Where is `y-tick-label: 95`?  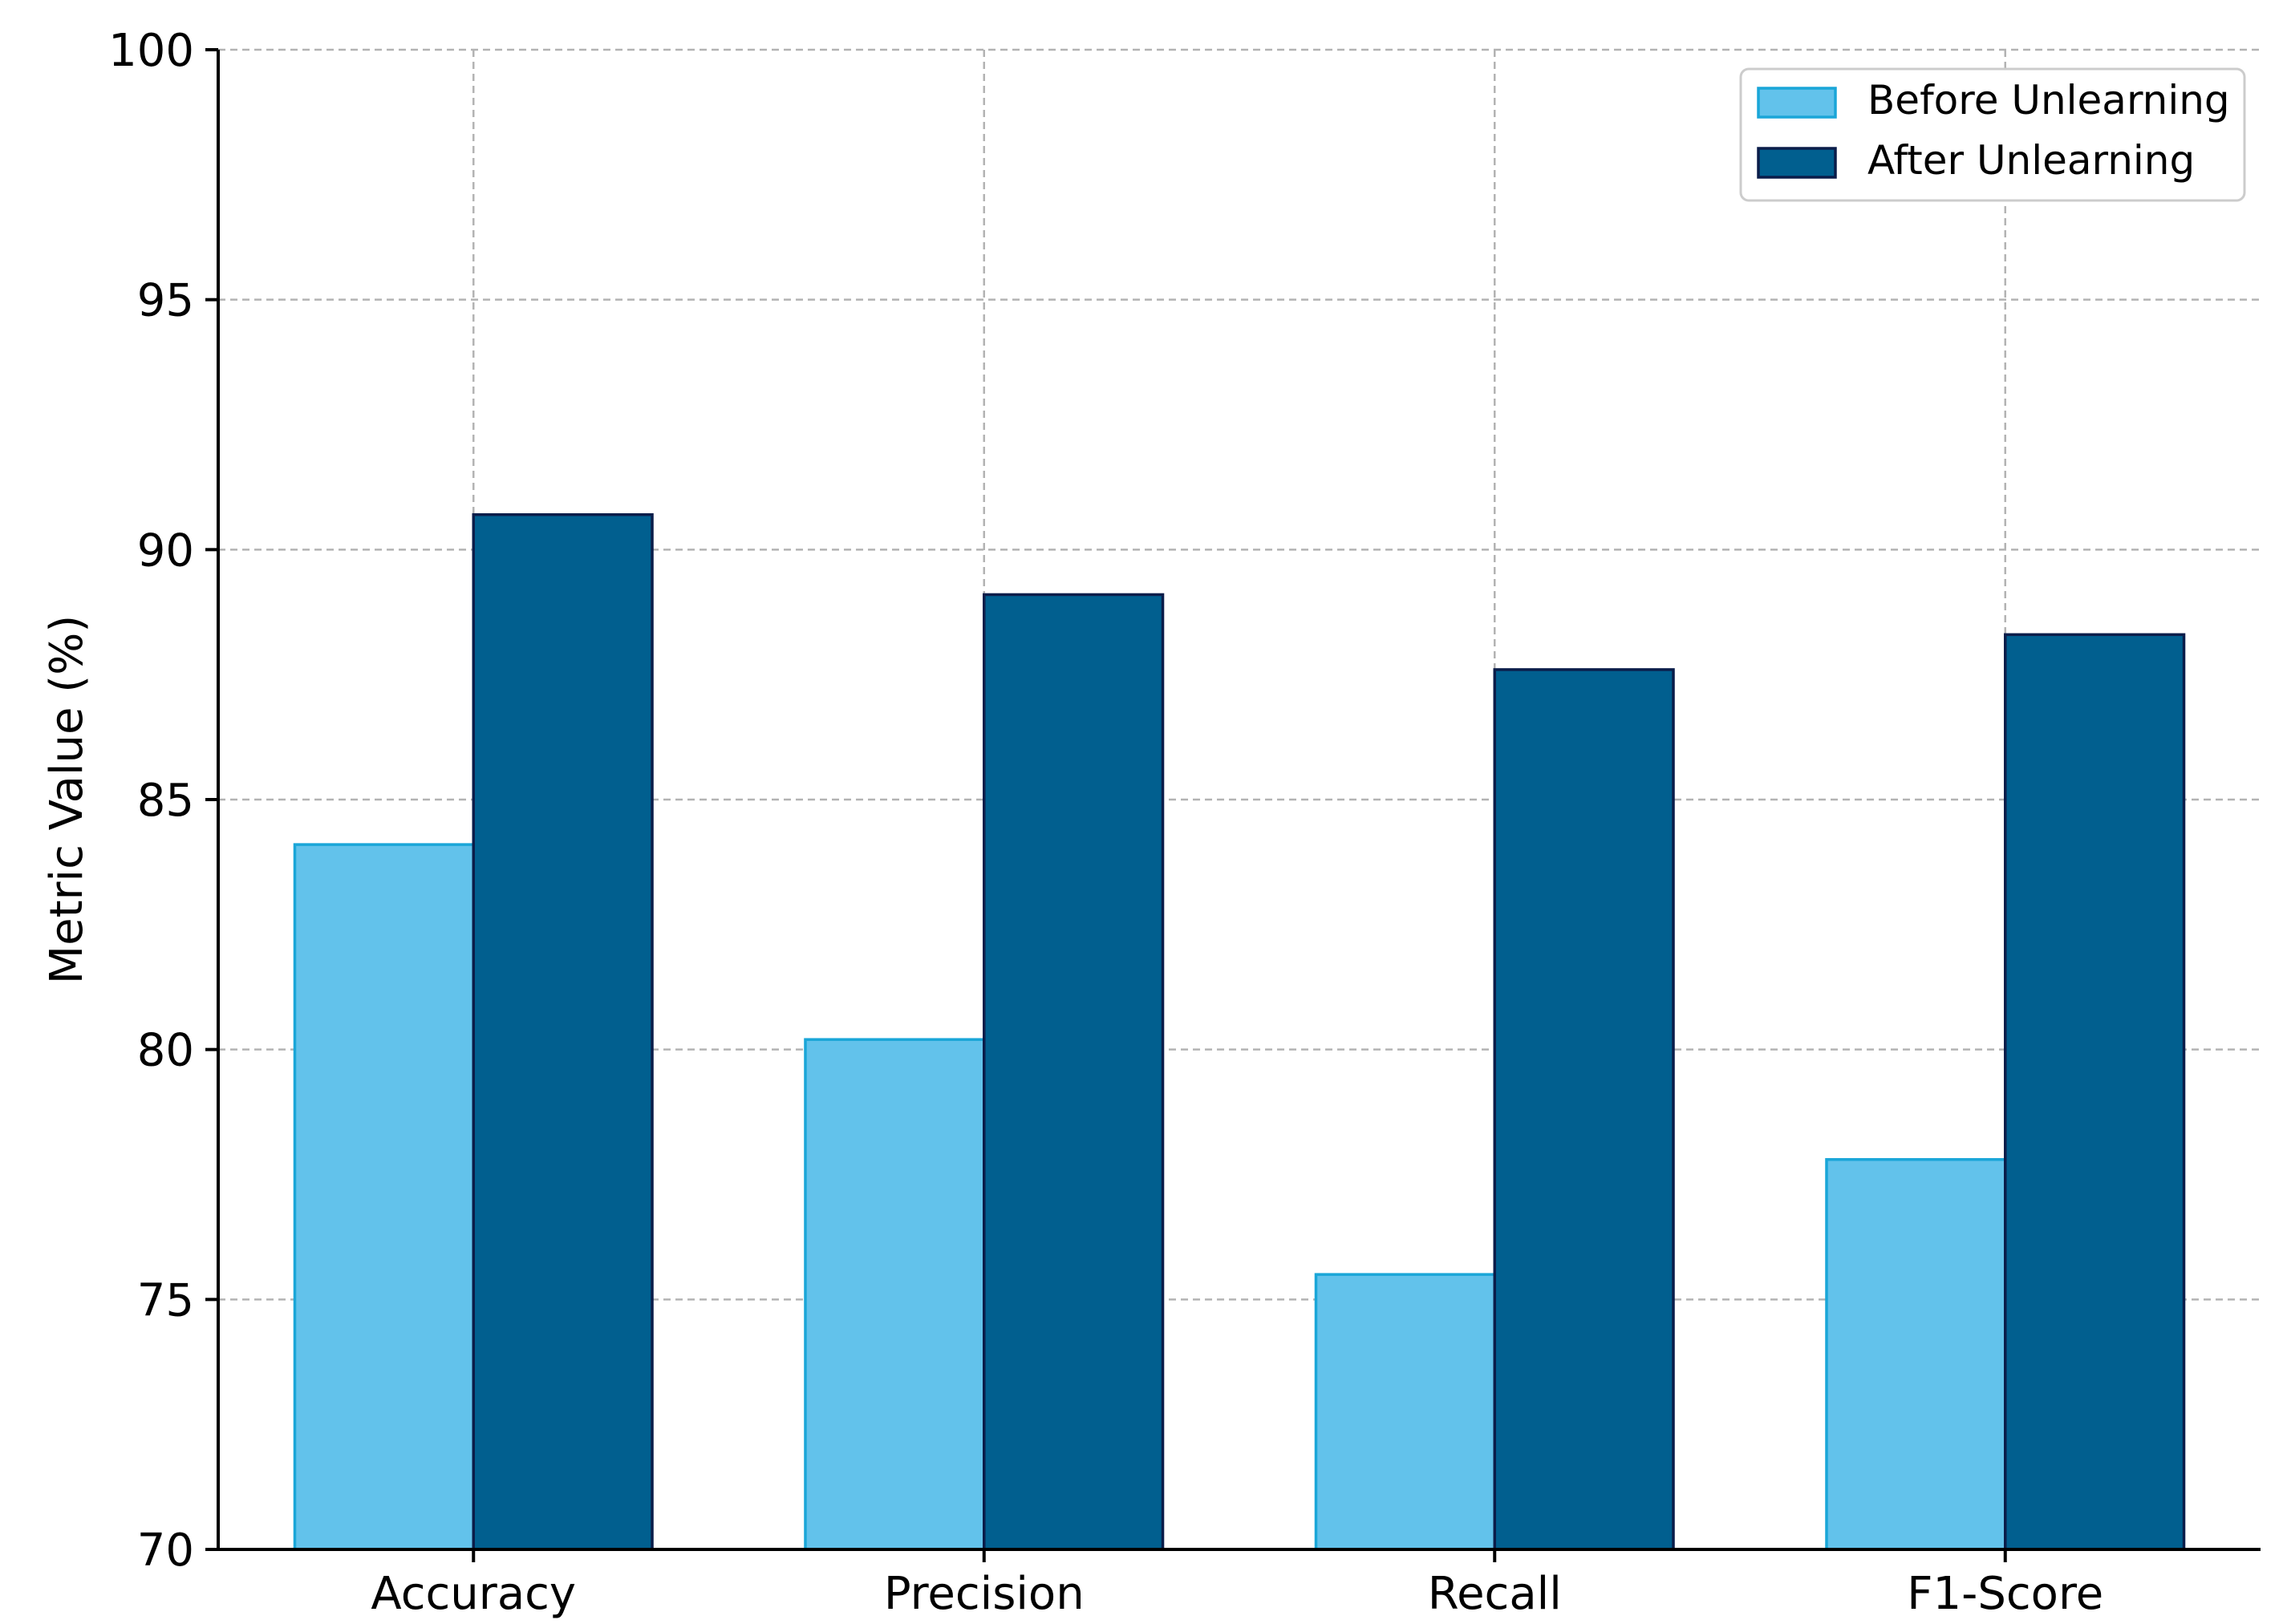
y-tick-label: 95 is located at coordinates (165, 301).